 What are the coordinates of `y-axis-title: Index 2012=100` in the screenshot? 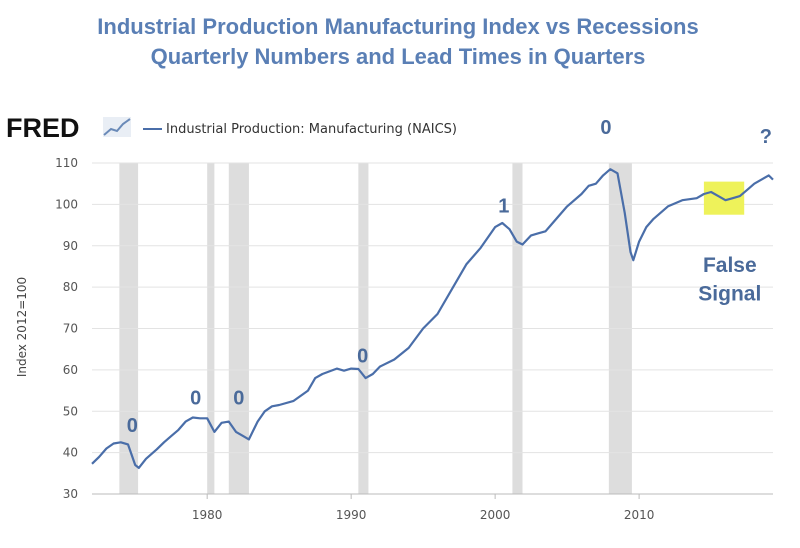 It's located at (22, 327).